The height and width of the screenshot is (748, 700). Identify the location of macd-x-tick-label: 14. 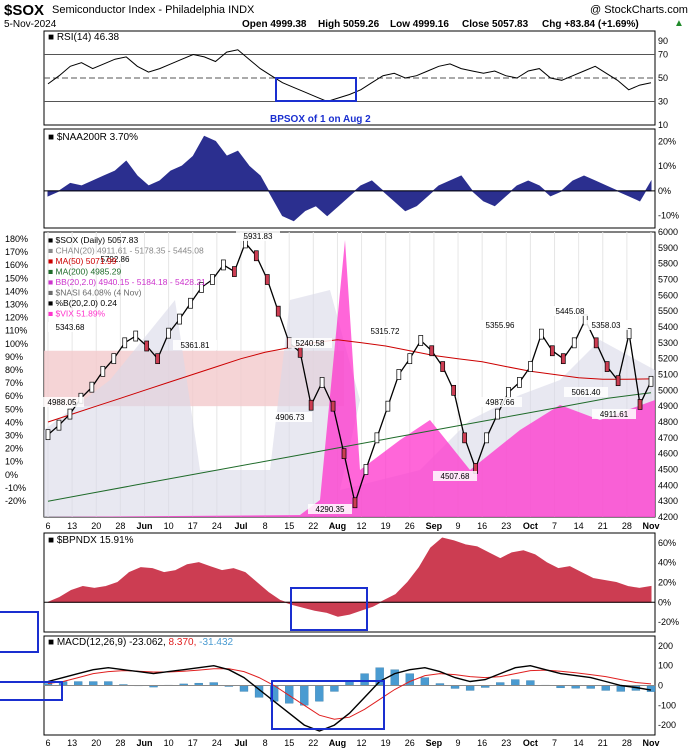
(579, 743).